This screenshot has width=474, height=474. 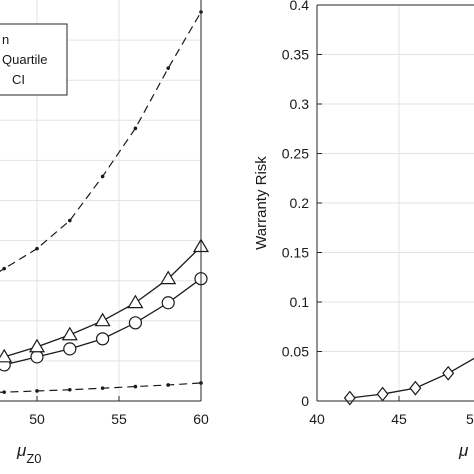 What do you see at coordinates (295, 253) in the screenshot?
I see `right-y-tick-label-3: 0.15` at bounding box center [295, 253].